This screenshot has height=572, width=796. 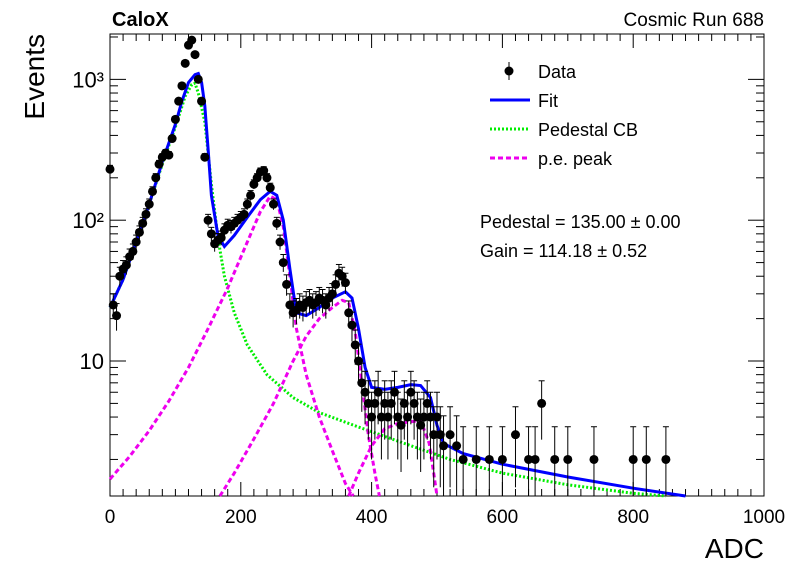 What do you see at coordinates (88, 79) in the screenshot?
I see `y-tick-label: 10³` at bounding box center [88, 79].